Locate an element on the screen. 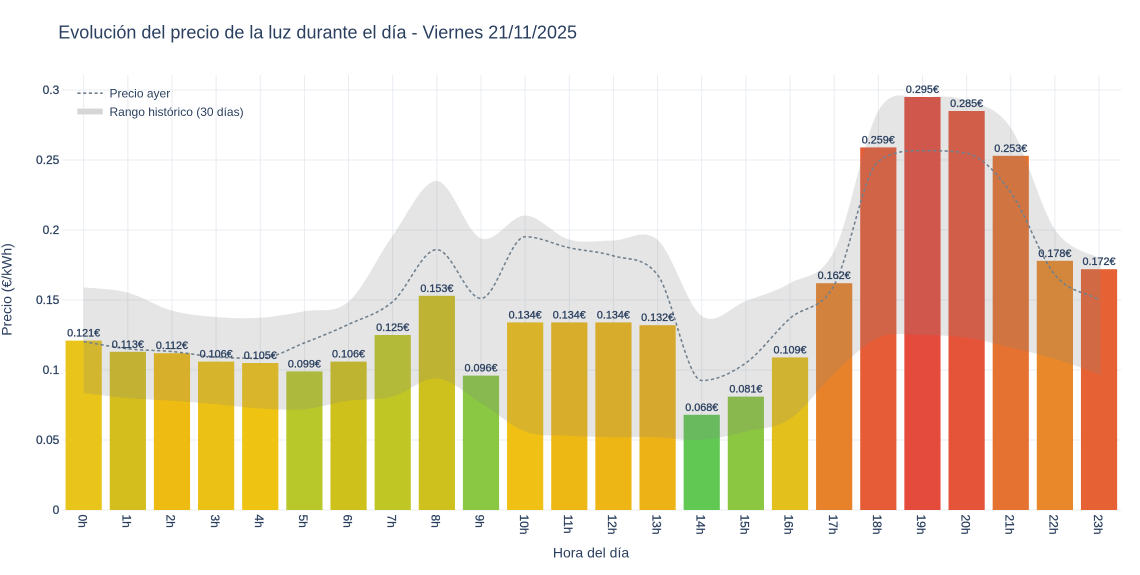  svg-text: 1h is located at coordinates (127, 521).